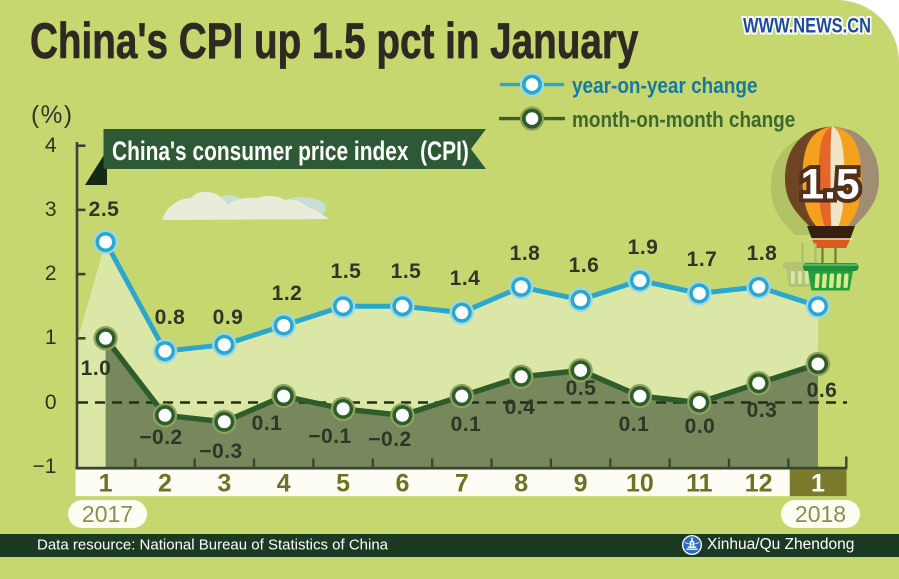  I want to click on svg-text: 1.5, so click(829, 185).